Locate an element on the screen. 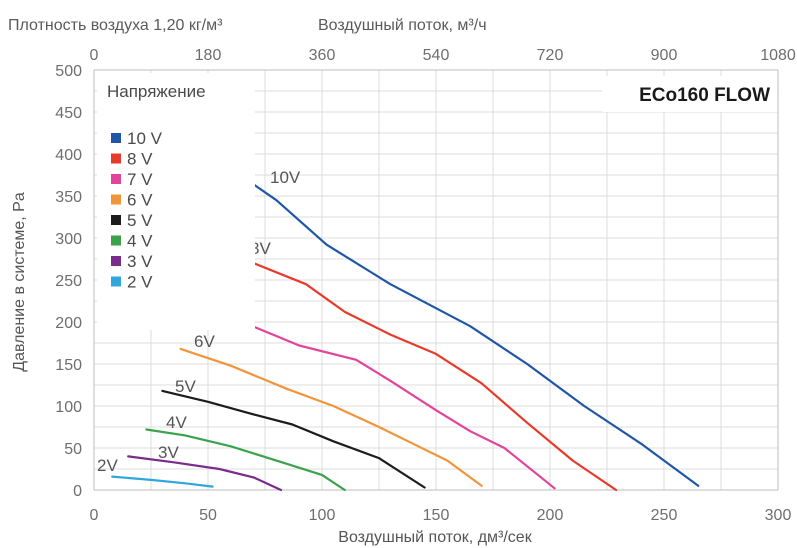 The height and width of the screenshot is (548, 797). legend-background is located at coordinates (176, 201).